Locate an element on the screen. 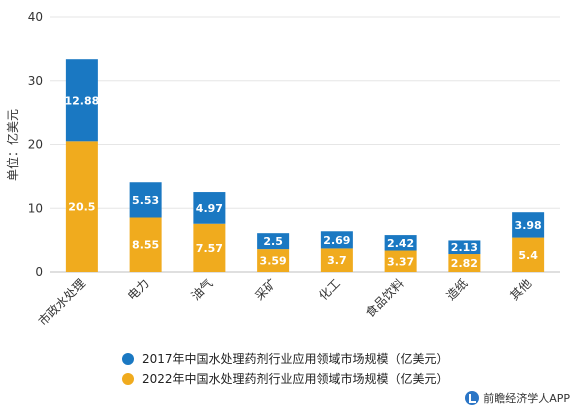  y-tick-0: 0 is located at coordinates (39, 272).